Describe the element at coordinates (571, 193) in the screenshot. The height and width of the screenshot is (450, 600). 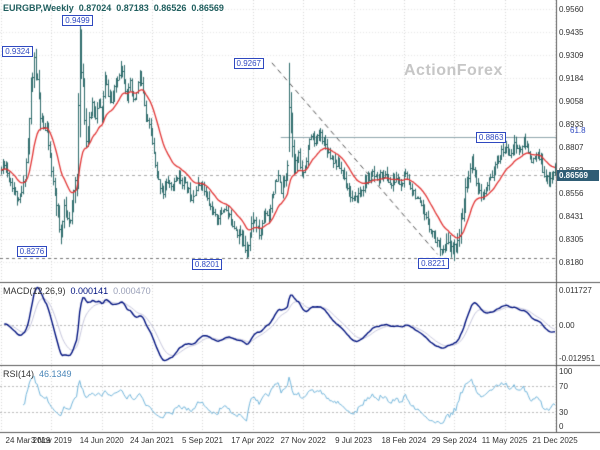
I see `price-axis-label: 0.8556` at that location.